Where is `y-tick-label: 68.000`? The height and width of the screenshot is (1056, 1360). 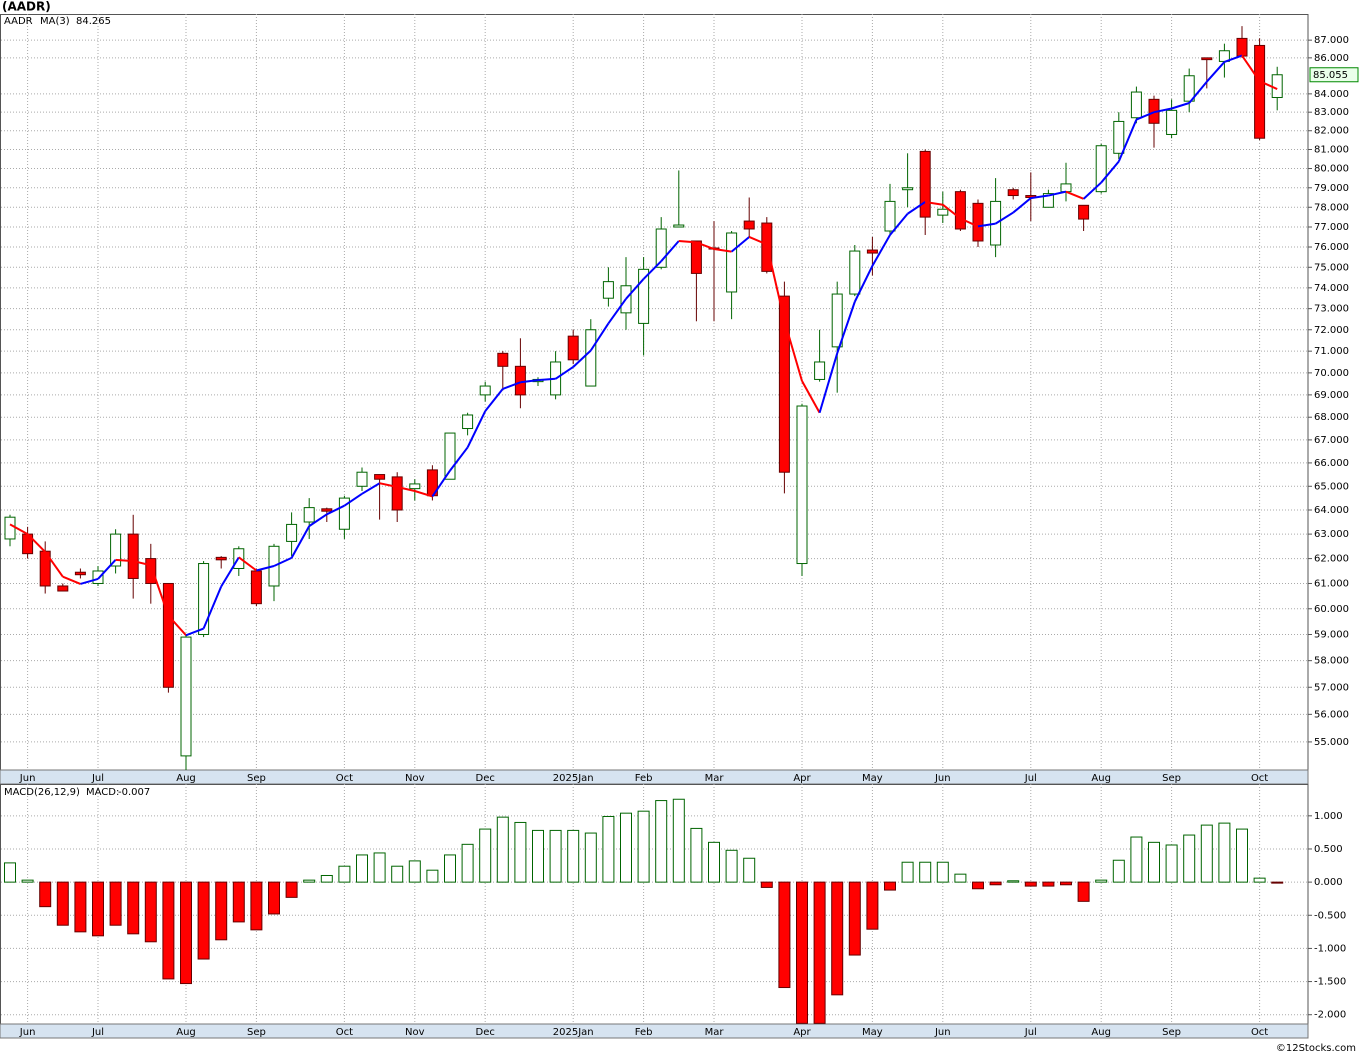
y-tick-label: 68.000 is located at coordinates (1331, 417).